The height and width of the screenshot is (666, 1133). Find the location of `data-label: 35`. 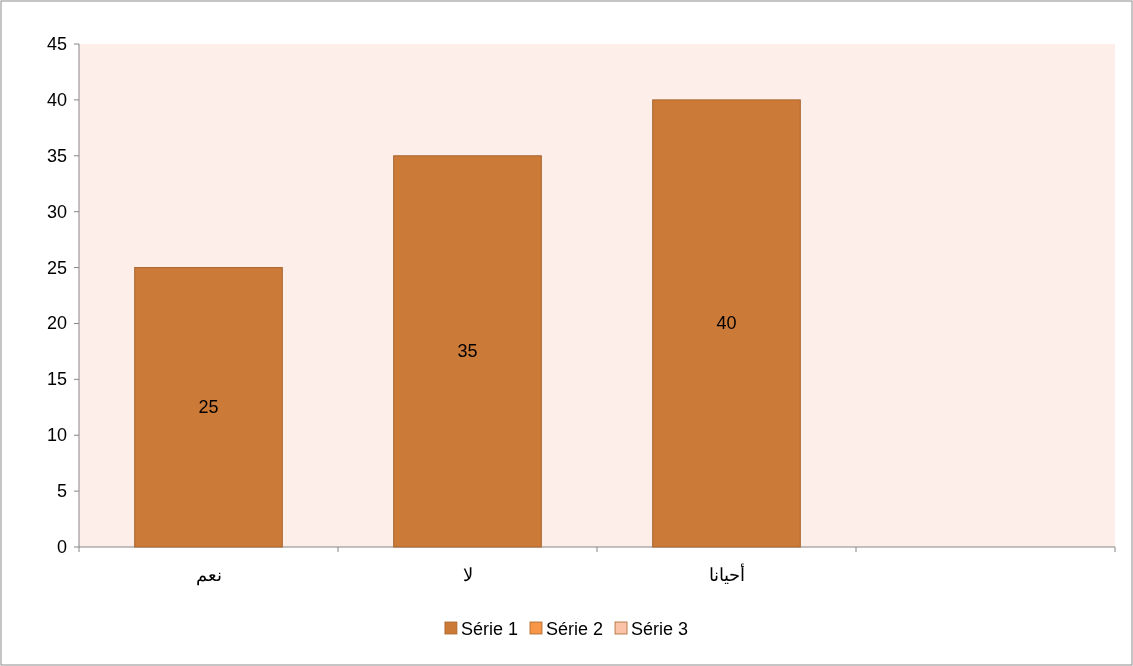

data-label: 35 is located at coordinates (467, 351).